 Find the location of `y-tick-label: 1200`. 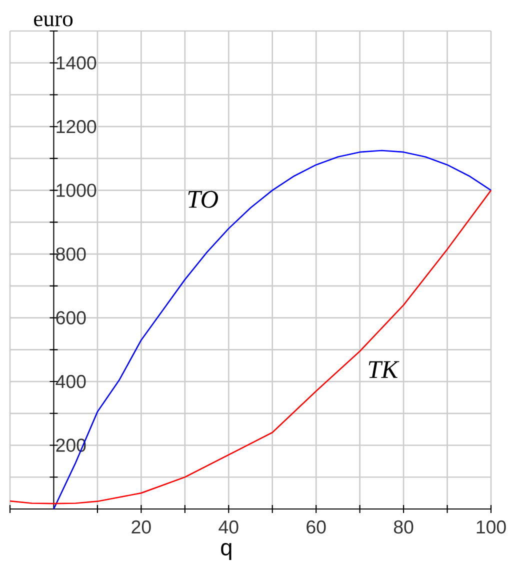

y-tick-label: 1200 is located at coordinates (76, 127).